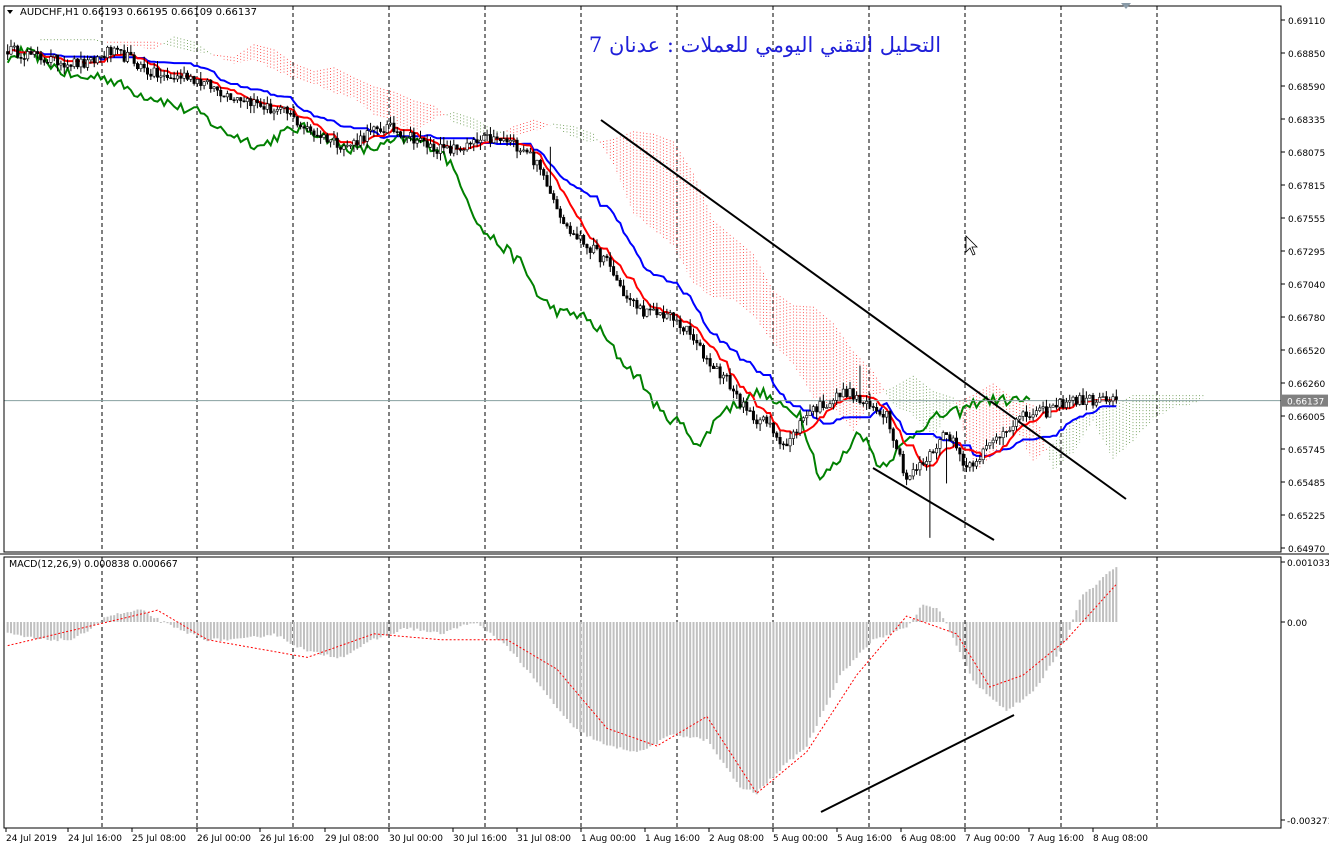 The image size is (1329, 855). Describe the element at coordinates (1126, 6) in the screenshot. I see `scroll-marker-icon` at that location.